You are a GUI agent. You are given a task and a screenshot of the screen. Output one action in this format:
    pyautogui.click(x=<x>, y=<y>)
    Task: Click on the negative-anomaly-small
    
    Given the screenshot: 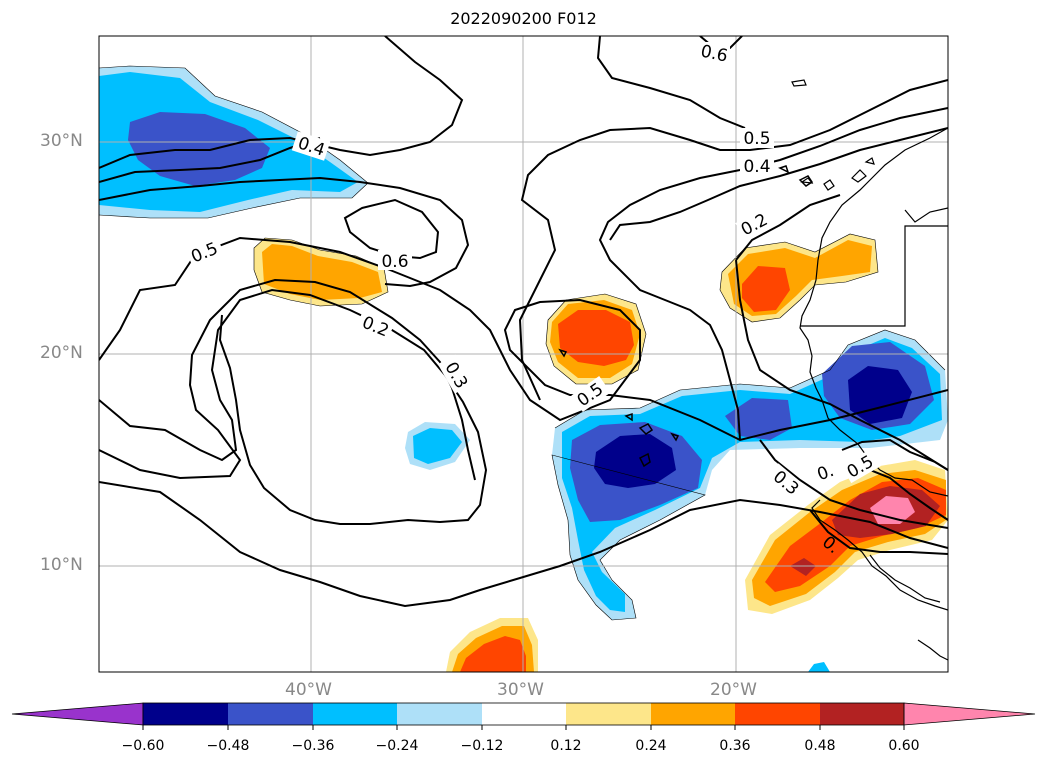 What is the action you would take?
    pyautogui.click(x=437, y=446)
    